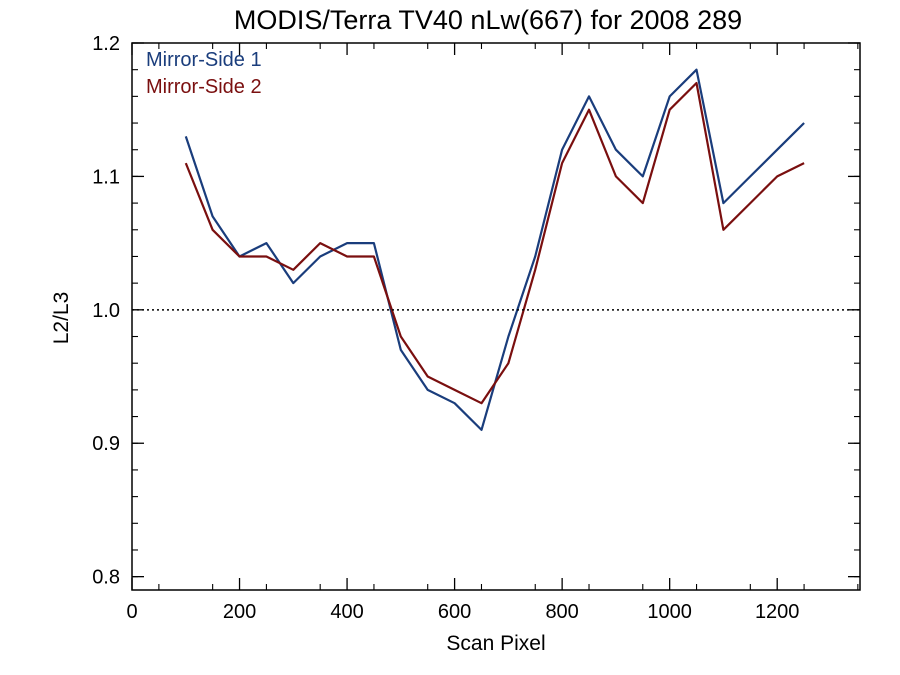 The image size is (900, 675). I want to click on legend: Mirror-Side 1 Mirror-Side 2, so click(204, 73).